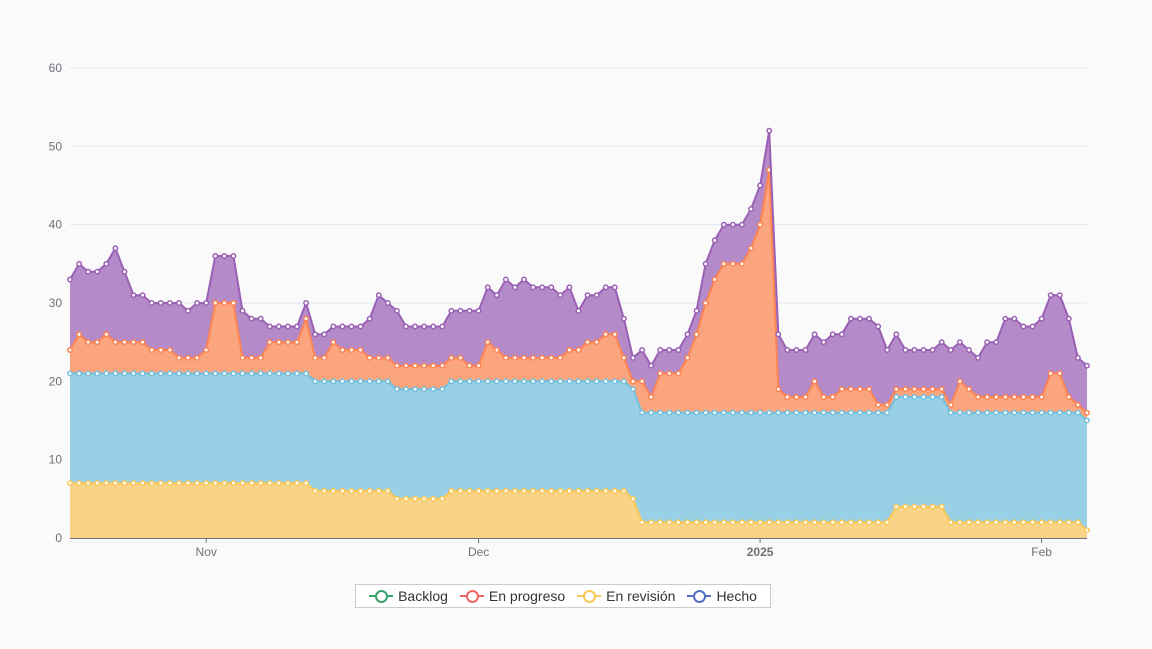  What do you see at coordinates (626, 596) in the screenshot?
I see `legend-item-en-revision: En revisión` at bounding box center [626, 596].